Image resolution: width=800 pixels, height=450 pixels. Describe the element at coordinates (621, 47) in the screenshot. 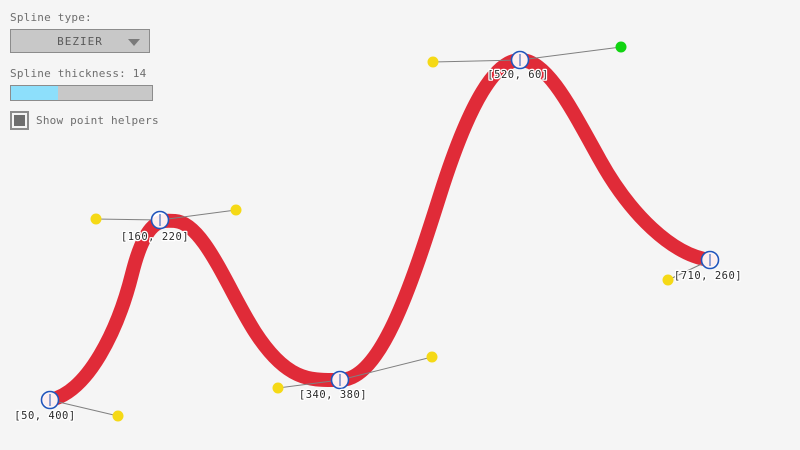

I see `control-handle-active` at that location.